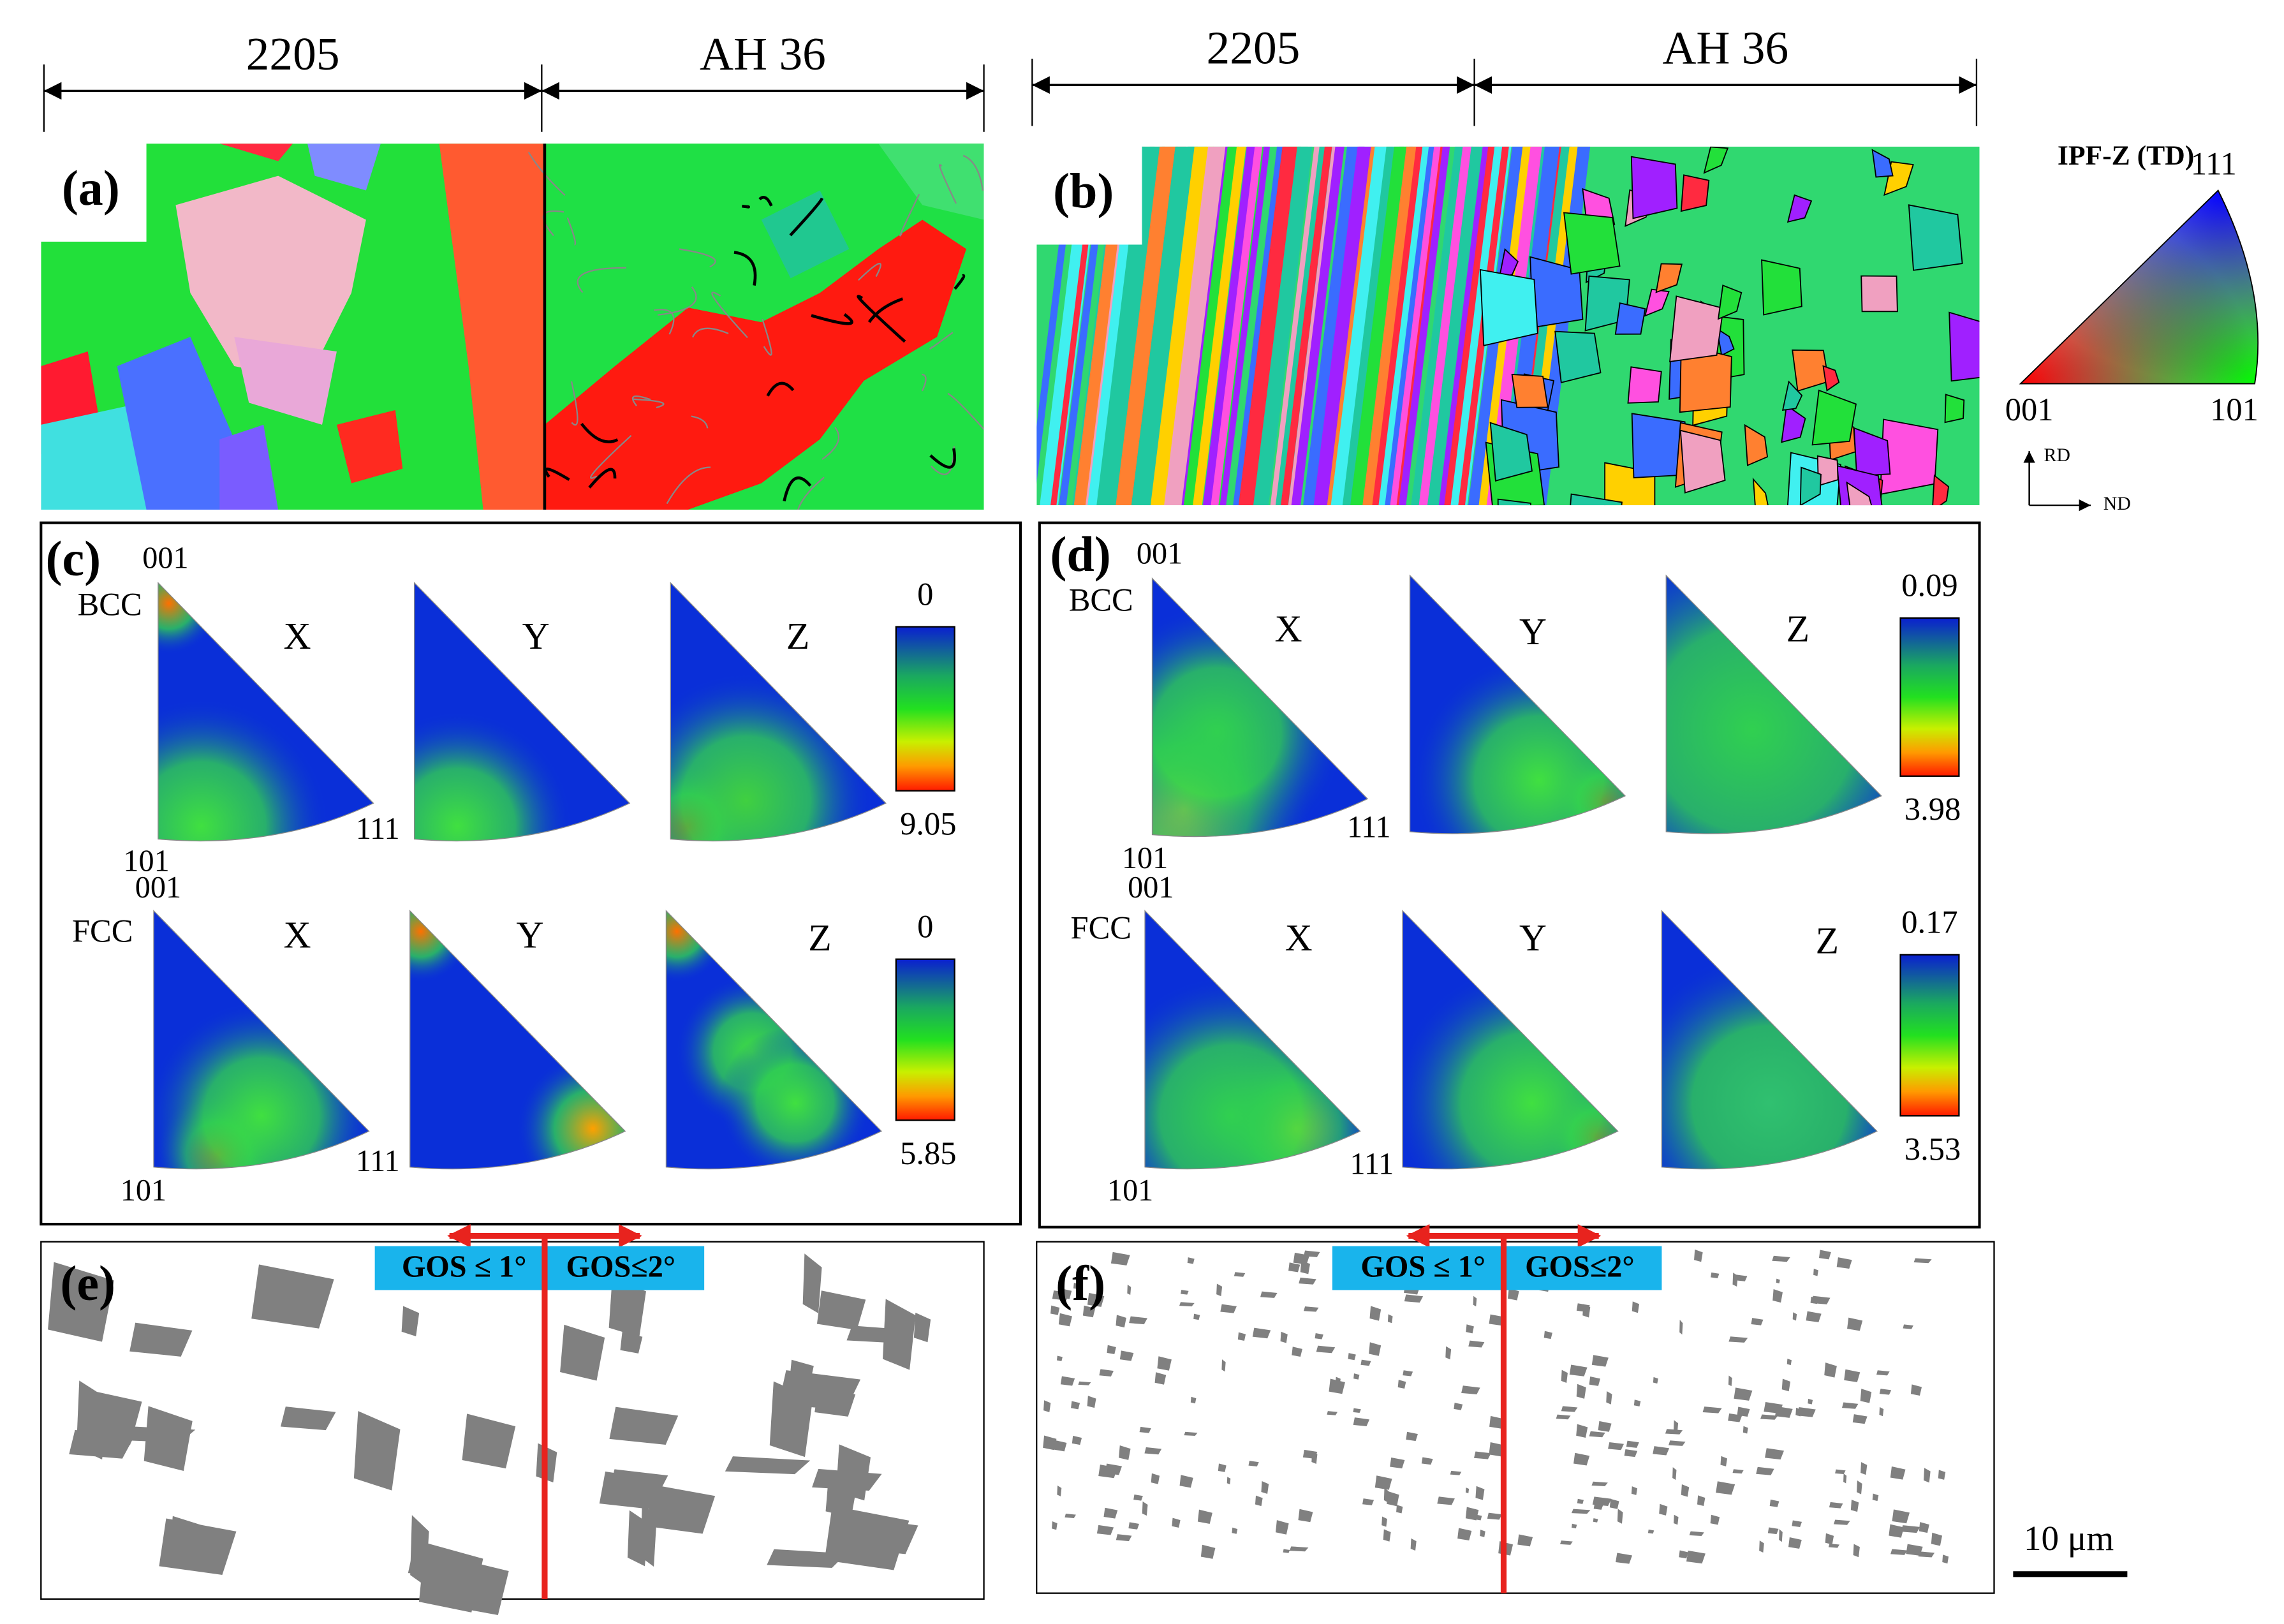 The height and width of the screenshot is (1624, 2284). I want to click on pole-label: 111, so click(378, 829).